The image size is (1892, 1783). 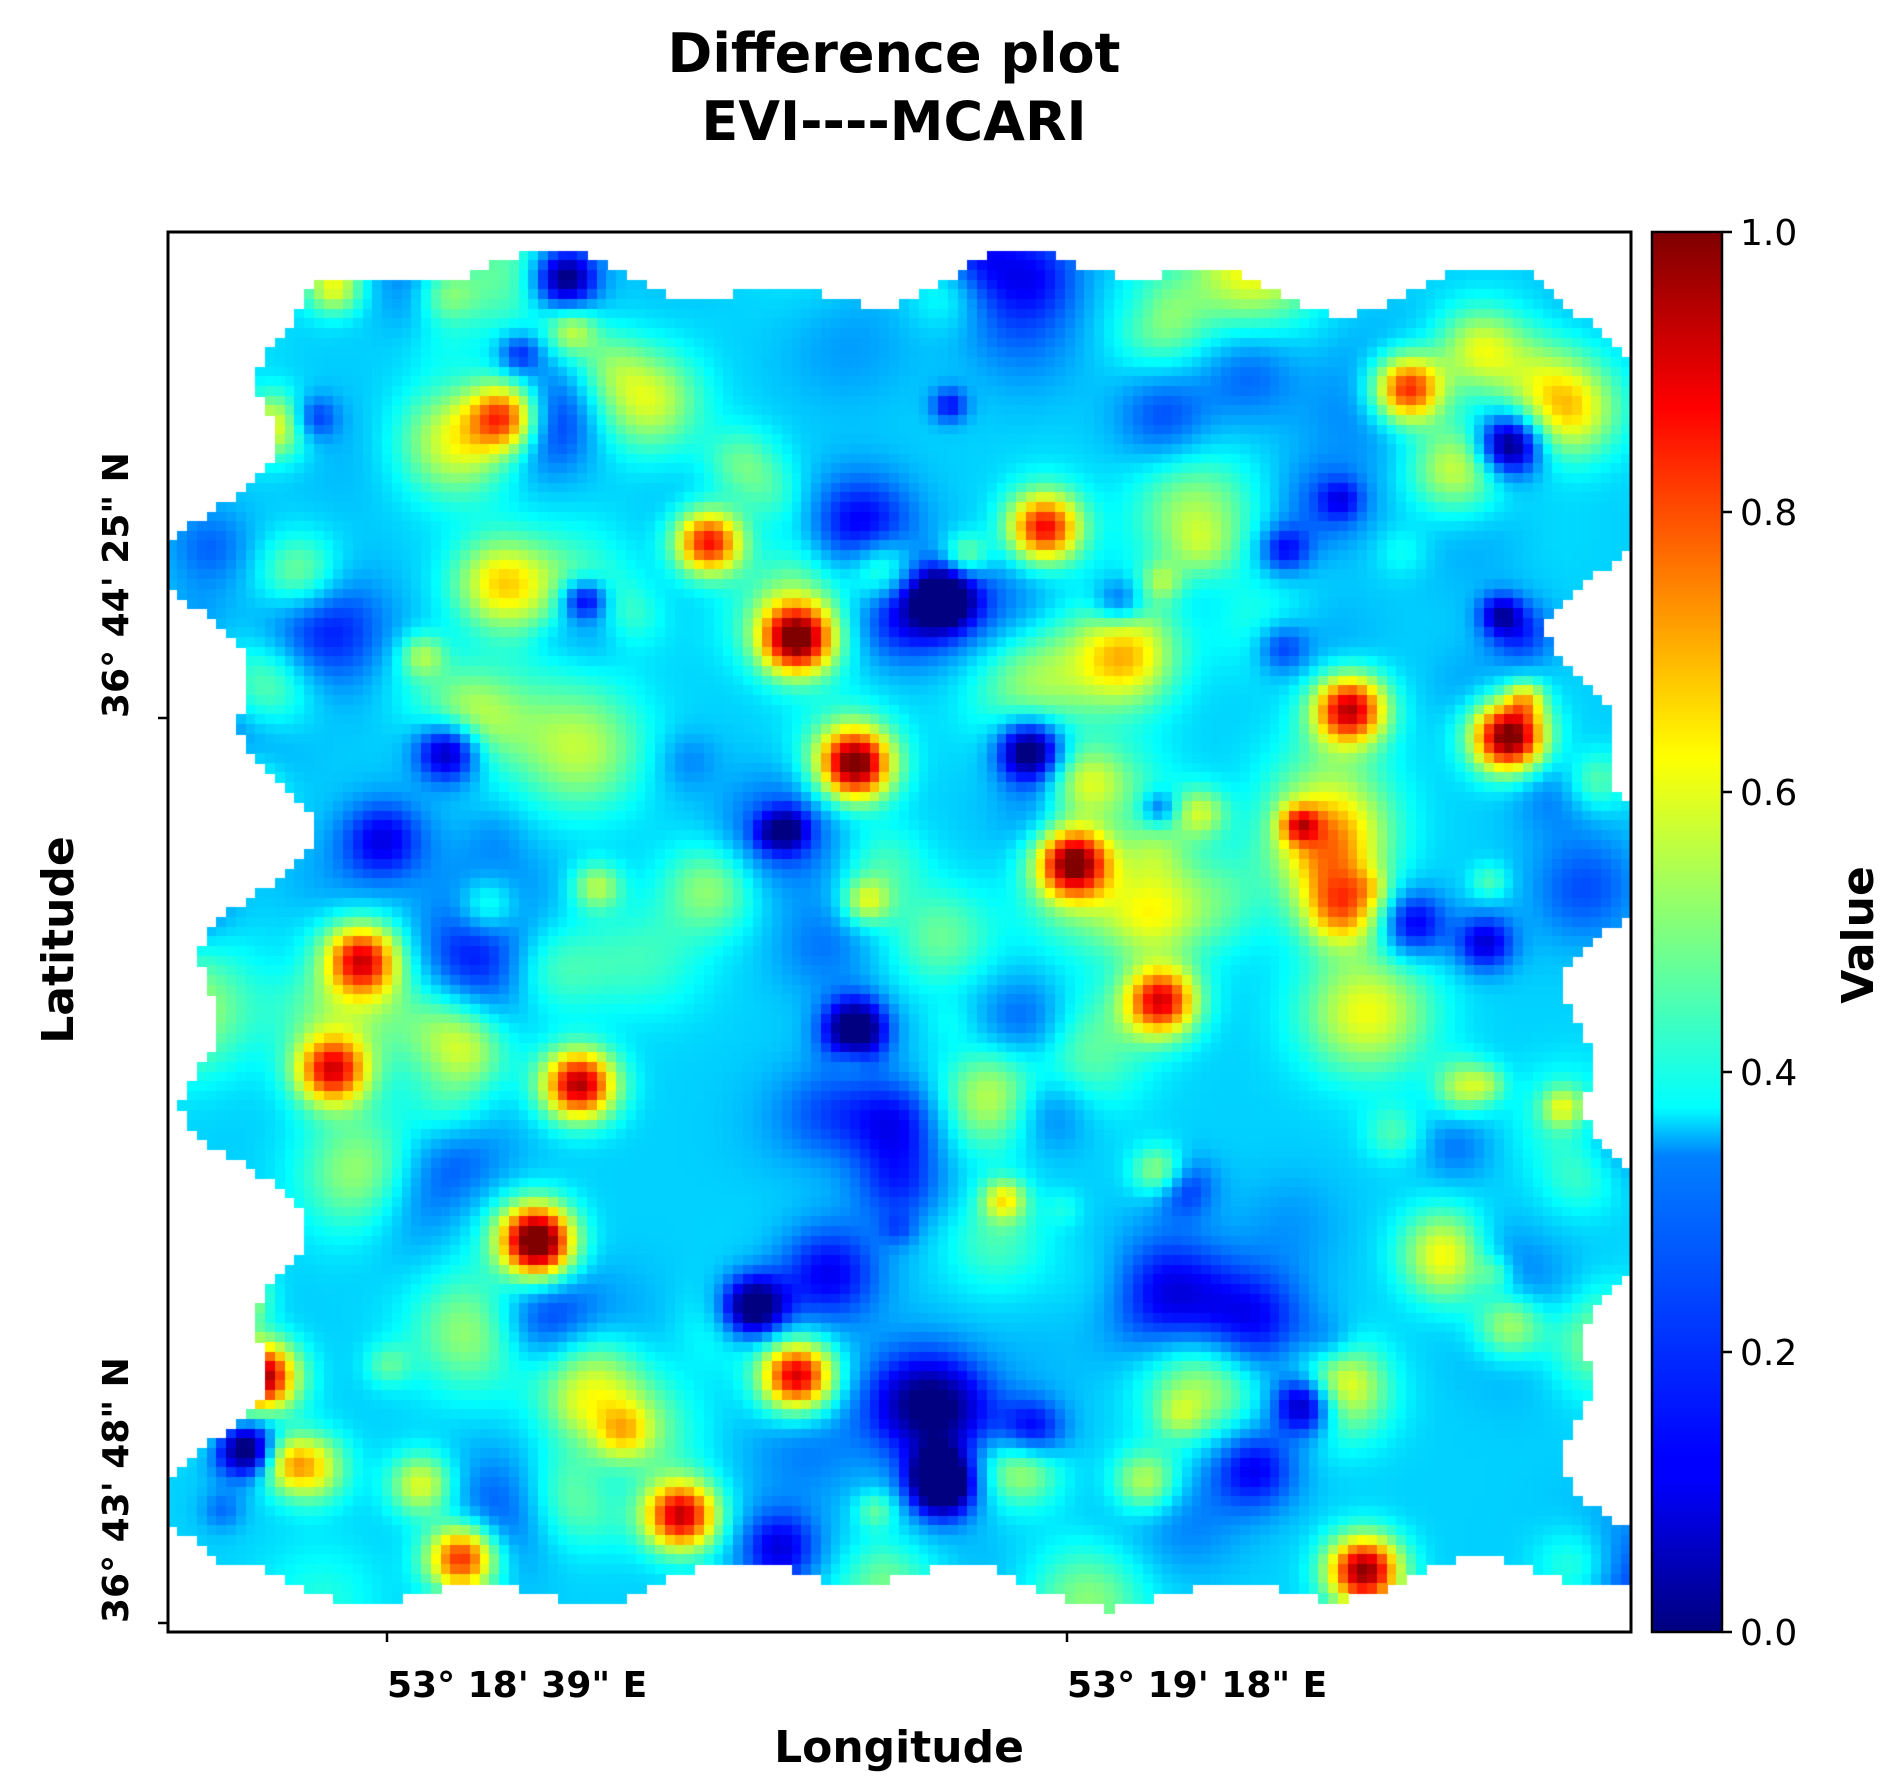 What do you see at coordinates (894, 53) in the screenshot?
I see `chart-title: Difference plot` at bounding box center [894, 53].